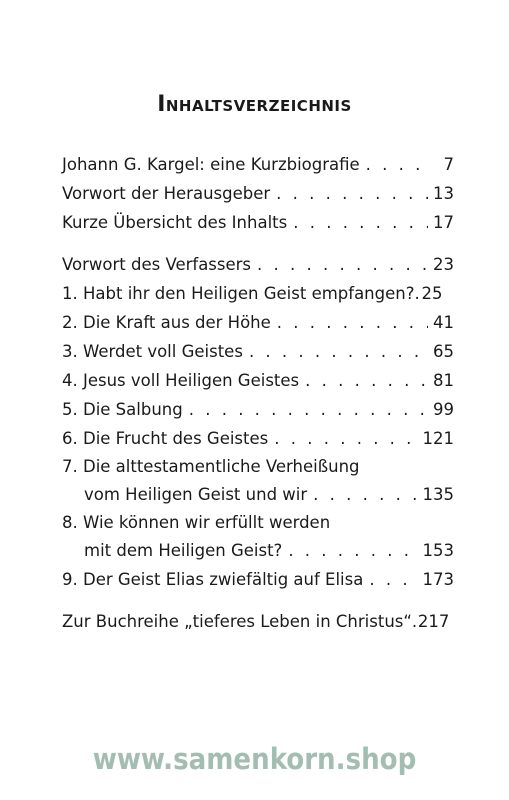 The image size is (509, 800). I want to click on toc-entry-title: 9. Der Geist Elias zwiefältig auf Elisa, so click(213, 579).